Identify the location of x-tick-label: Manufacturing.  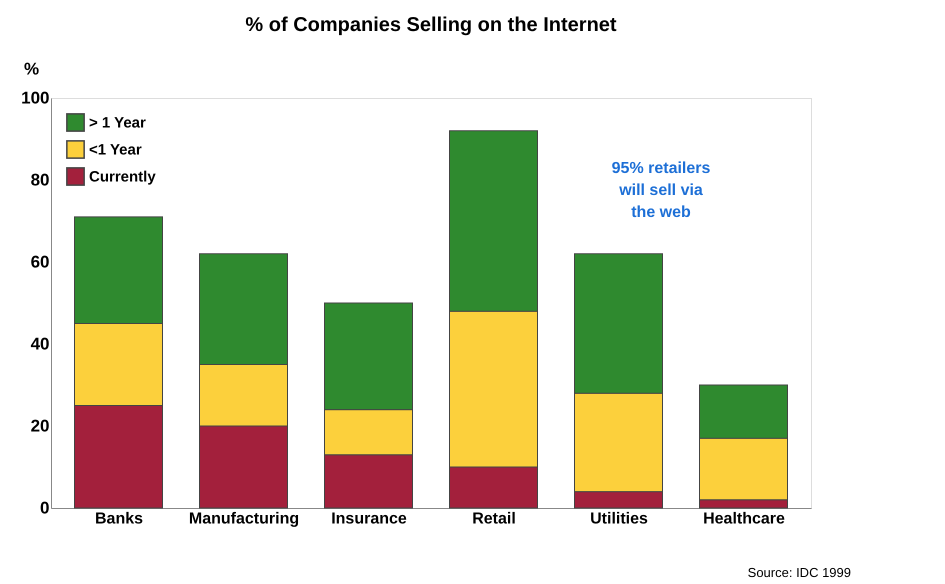
(244, 519).